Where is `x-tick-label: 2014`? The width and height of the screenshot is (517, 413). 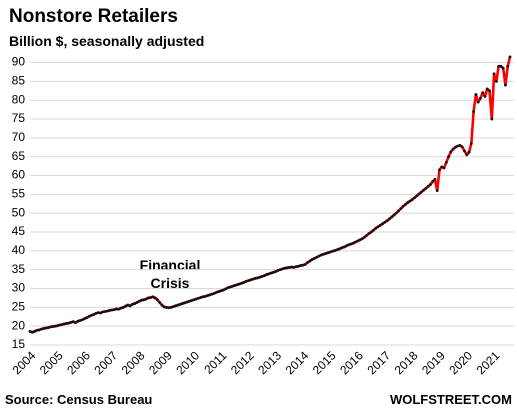
x-tick-label: 2014 is located at coordinates (297, 362).